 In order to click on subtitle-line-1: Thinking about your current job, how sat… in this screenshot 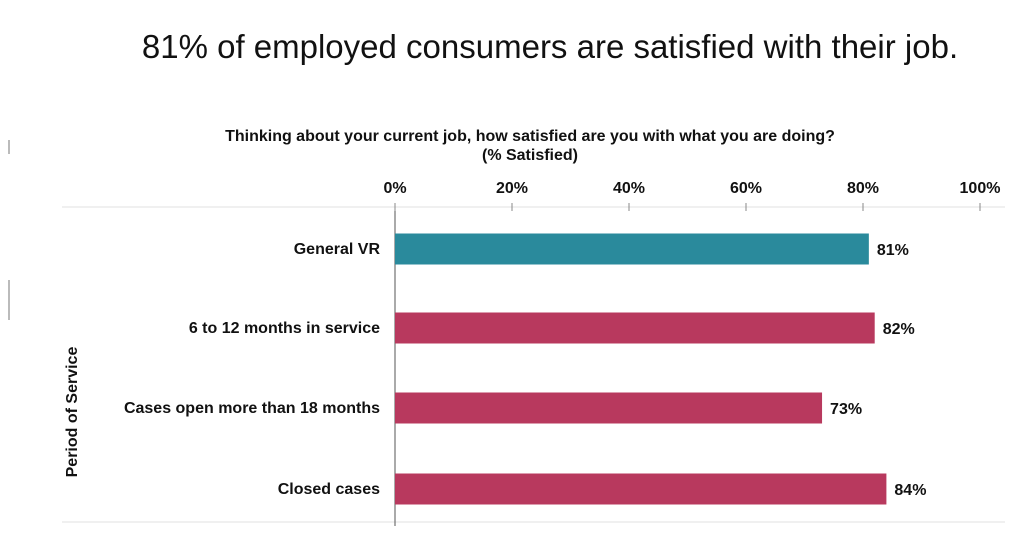, I will do `click(530, 136)`.